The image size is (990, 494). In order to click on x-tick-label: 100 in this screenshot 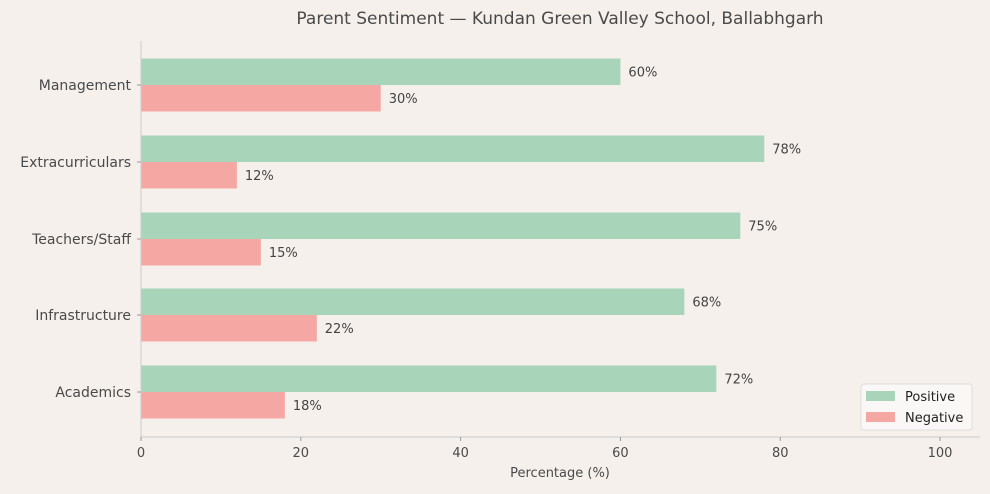, I will do `click(940, 453)`.